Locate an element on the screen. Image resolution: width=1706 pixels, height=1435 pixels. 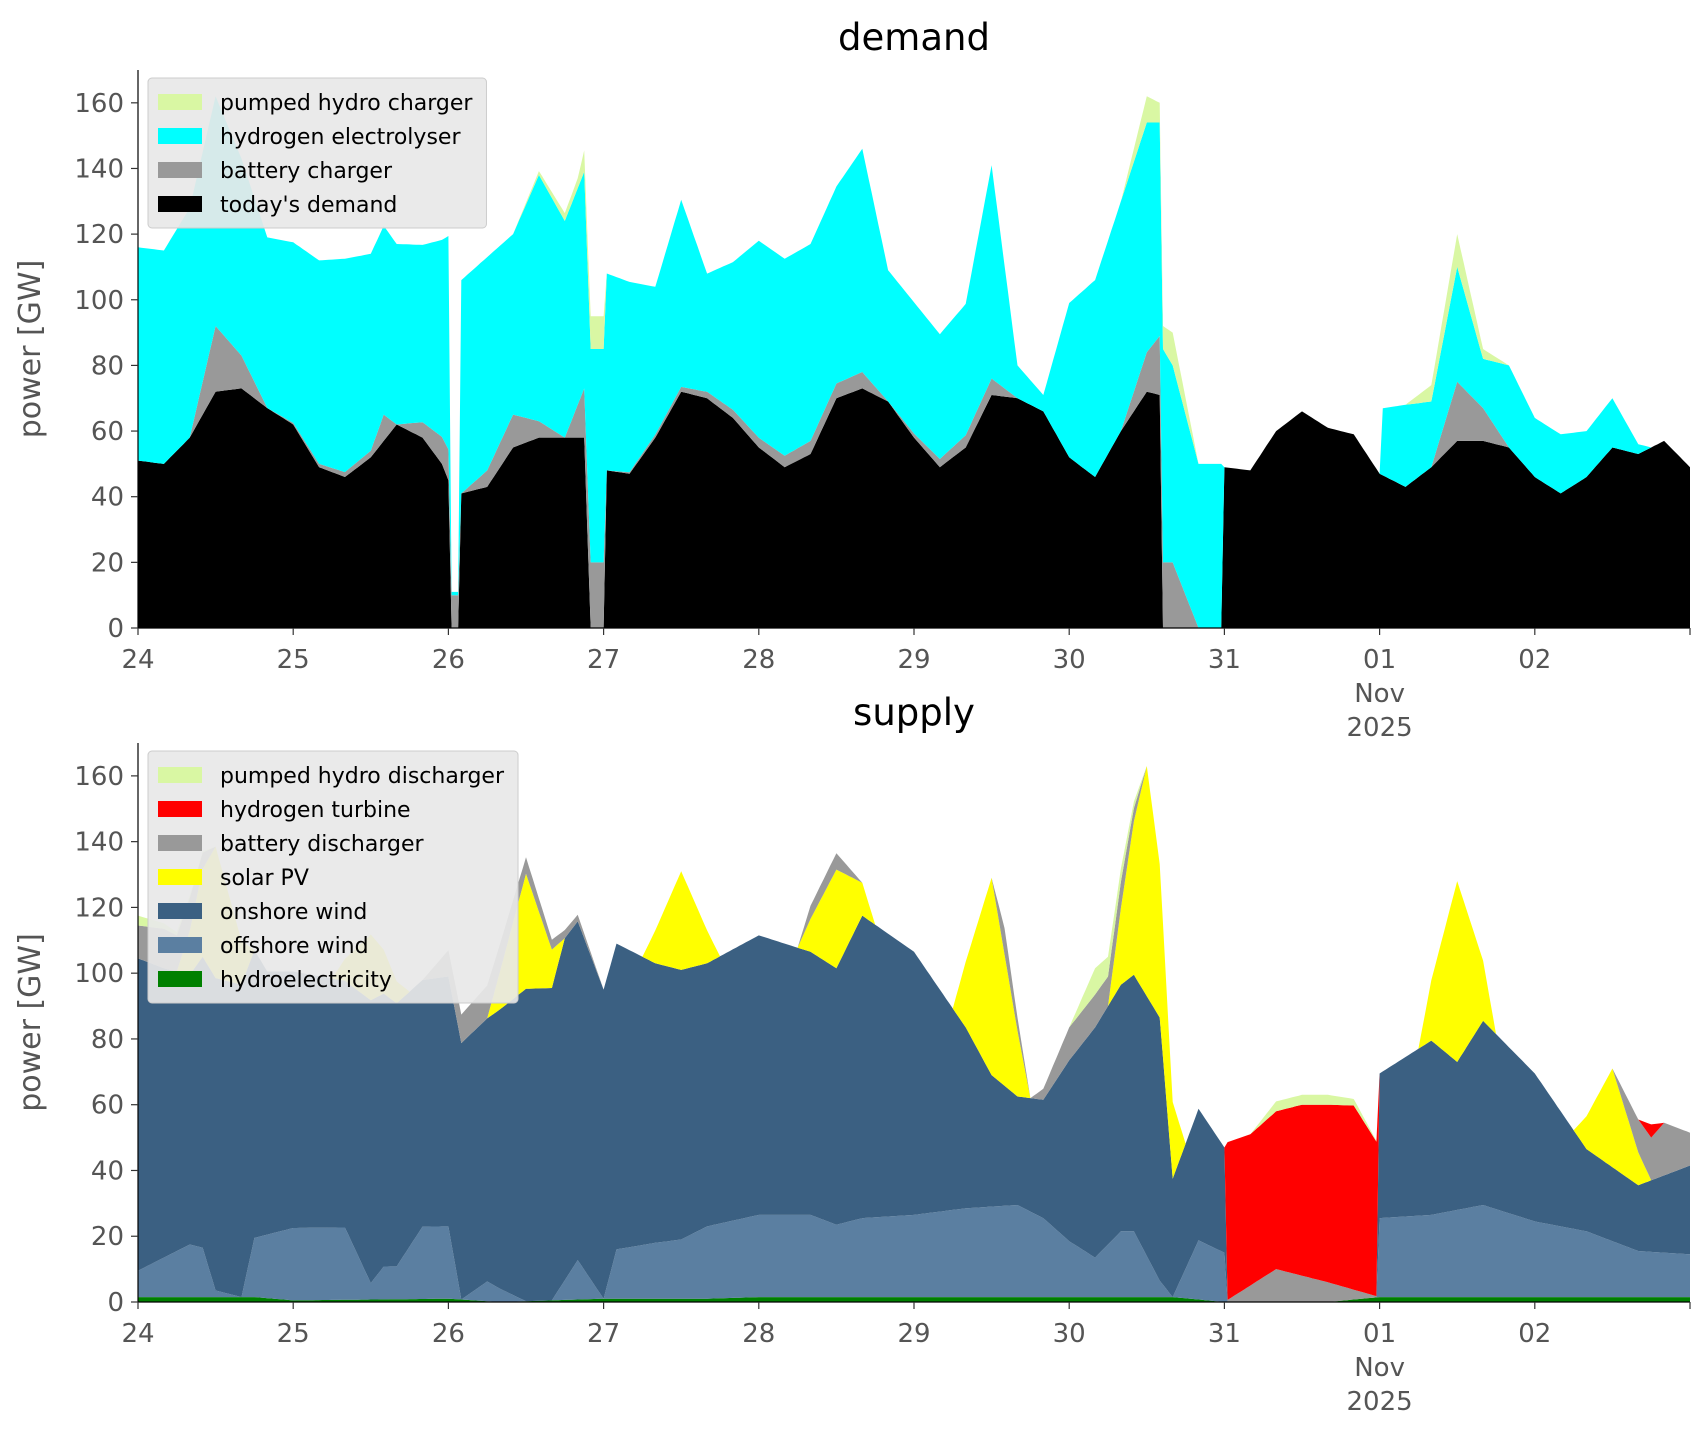
area-offshore-wind is located at coordinates (914, 1253).